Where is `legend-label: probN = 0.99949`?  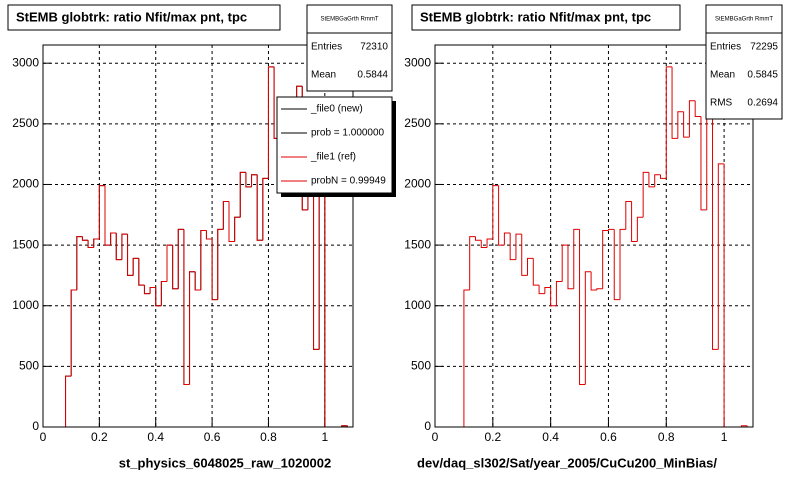
legend-label: probN = 0.99949 is located at coordinates (348, 181).